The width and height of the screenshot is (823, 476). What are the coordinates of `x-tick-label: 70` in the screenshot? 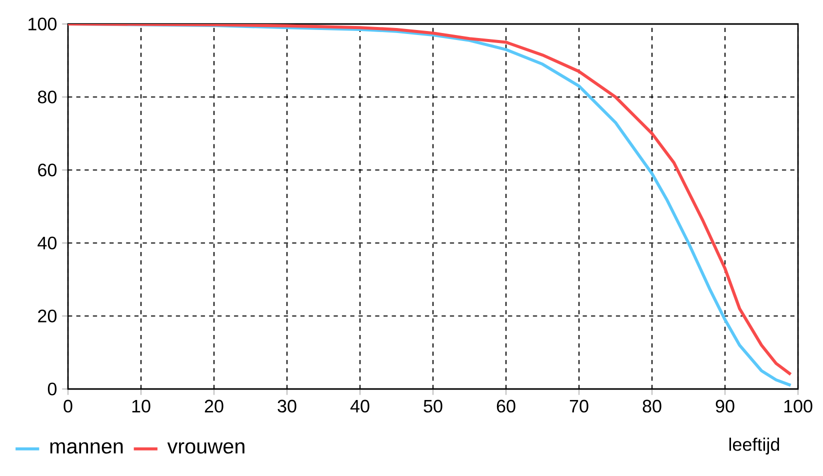 It's located at (579, 406).